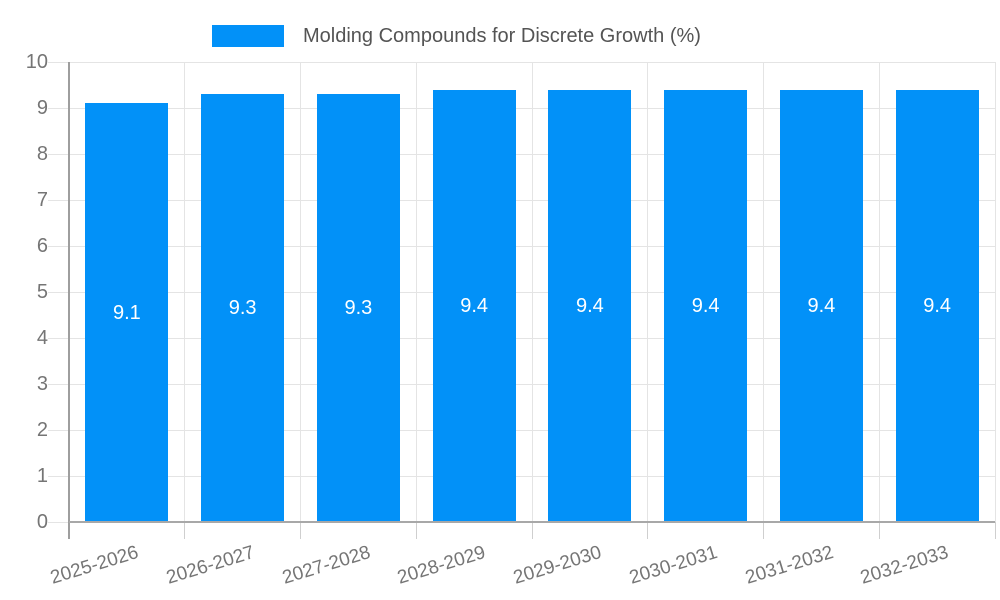  I want to click on x-axis-tick-label: 2025-2026, so click(94, 565).